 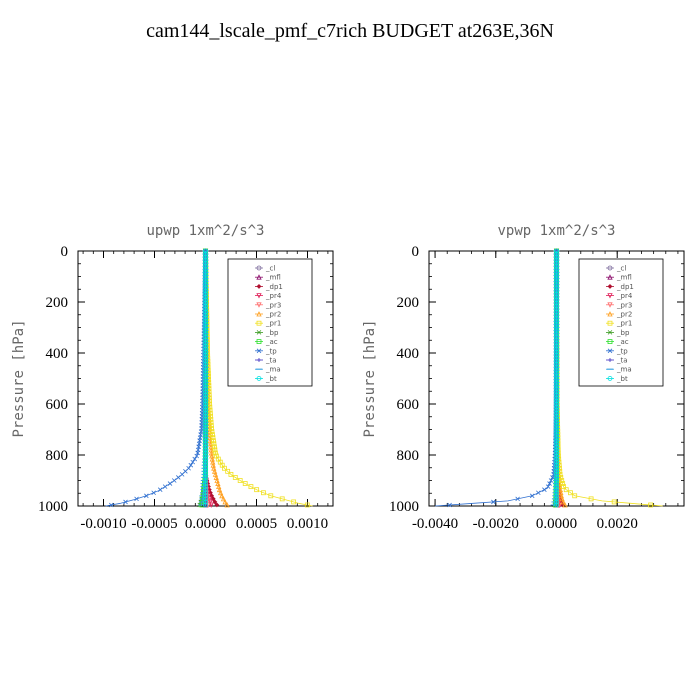 I want to click on legend-item: _bt, so click(x=266, y=379).